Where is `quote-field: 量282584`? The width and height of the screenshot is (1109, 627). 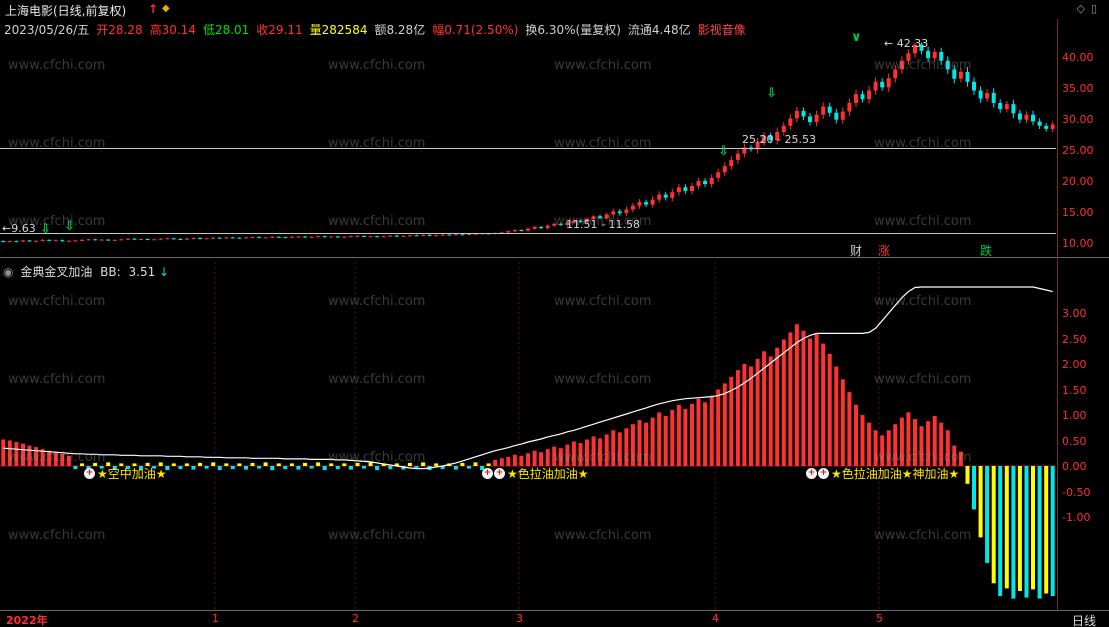
quote-field: 量282584 is located at coordinates (338, 30).